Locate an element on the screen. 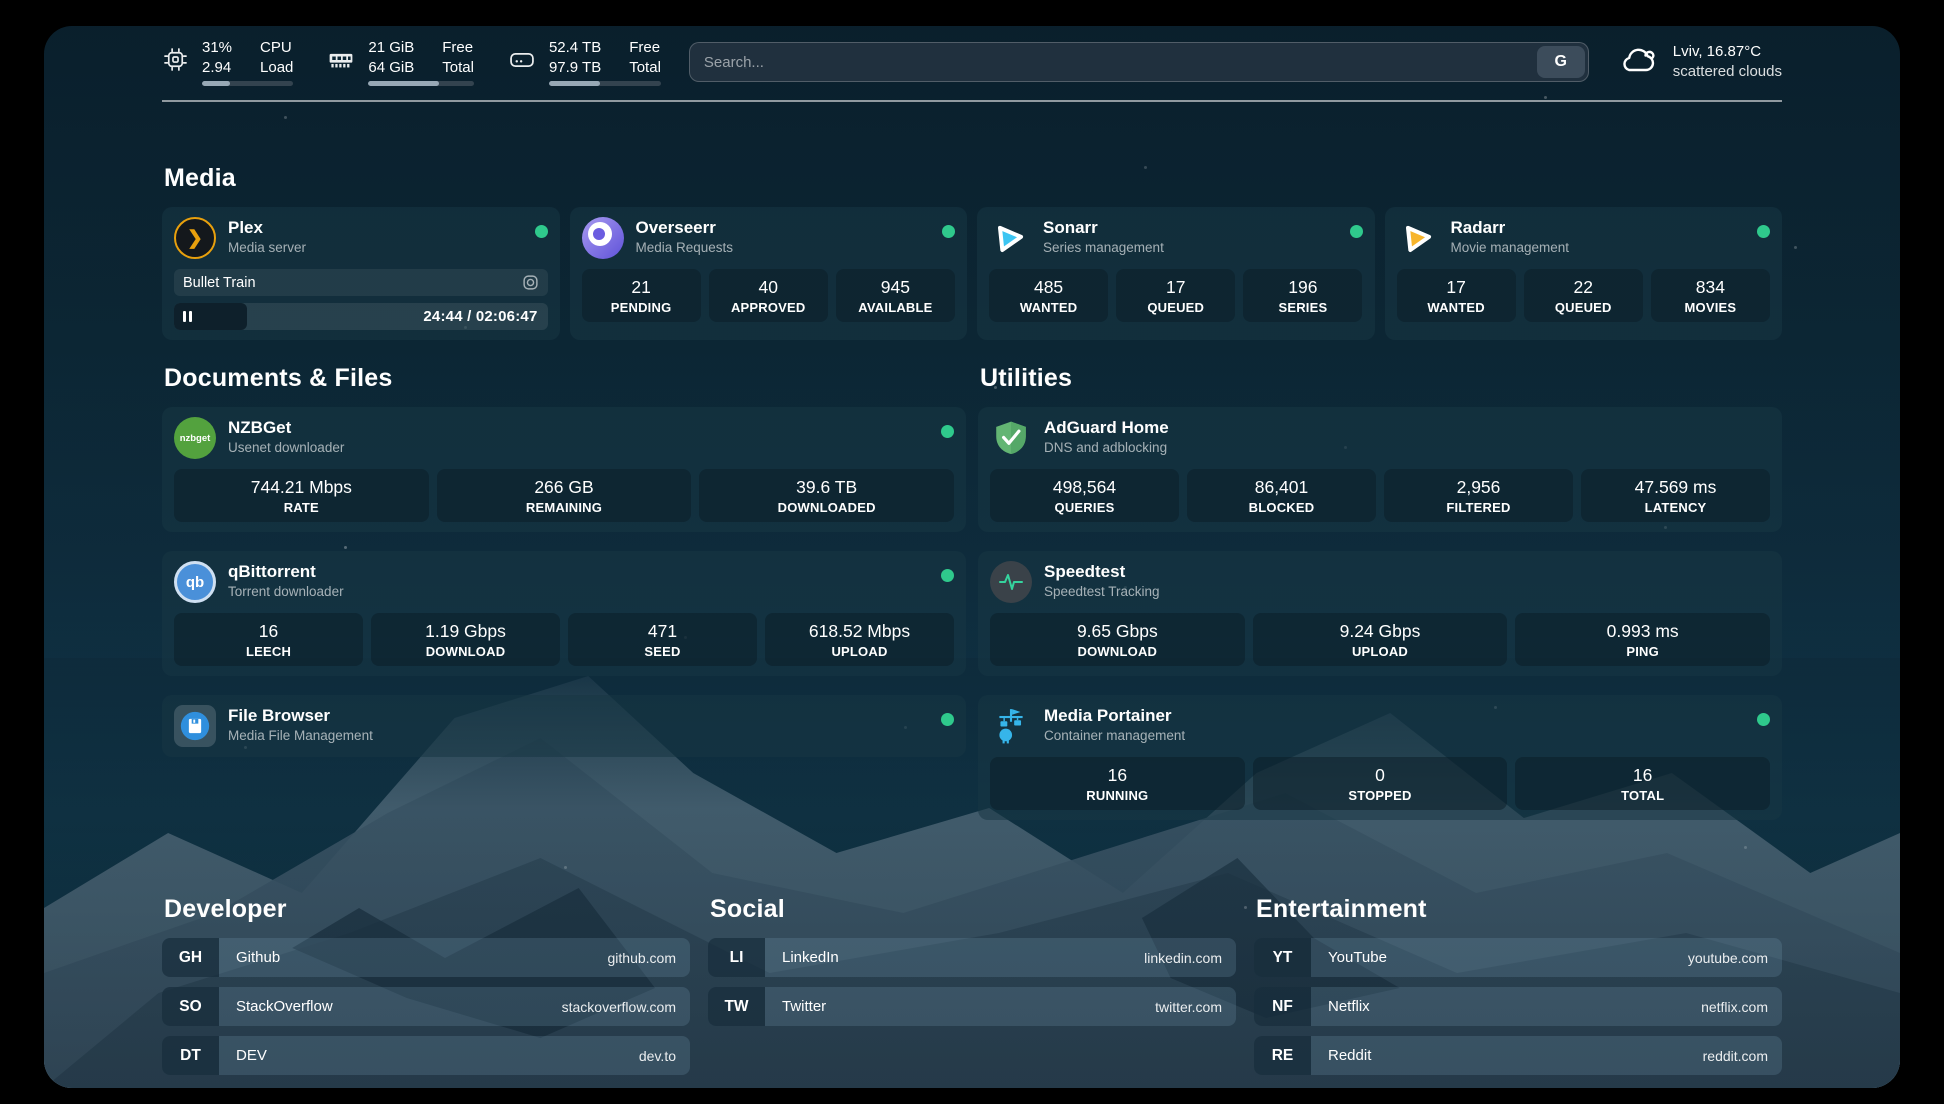  service-description: Torrent downloader is located at coordinates (286, 591).